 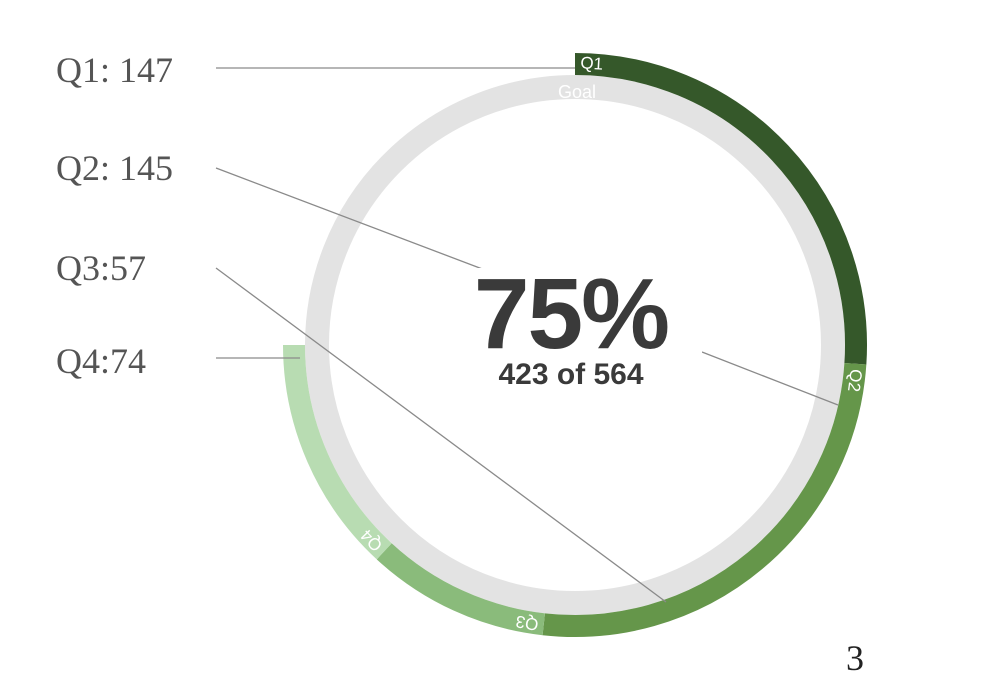 What do you see at coordinates (114, 168) in the screenshot?
I see `legend-q2: Q2: 145` at bounding box center [114, 168].